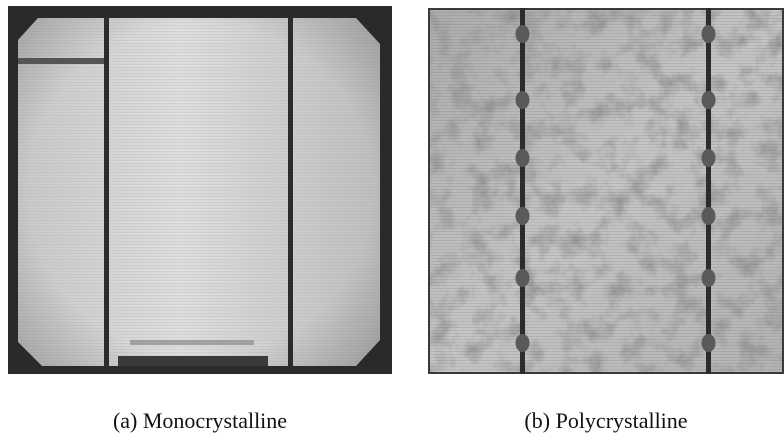  Describe the element at coordinates (200, 420) in the screenshot. I see `caption-monocrystalline: (a) Monocrystalline` at that location.